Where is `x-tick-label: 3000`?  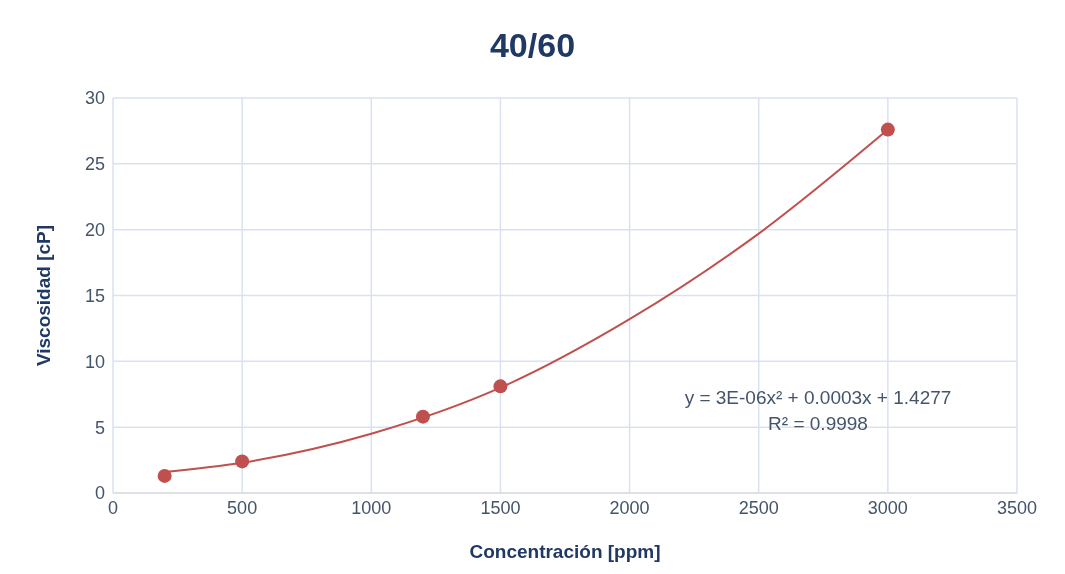 x-tick-label: 3000 is located at coordinates (887, 507).